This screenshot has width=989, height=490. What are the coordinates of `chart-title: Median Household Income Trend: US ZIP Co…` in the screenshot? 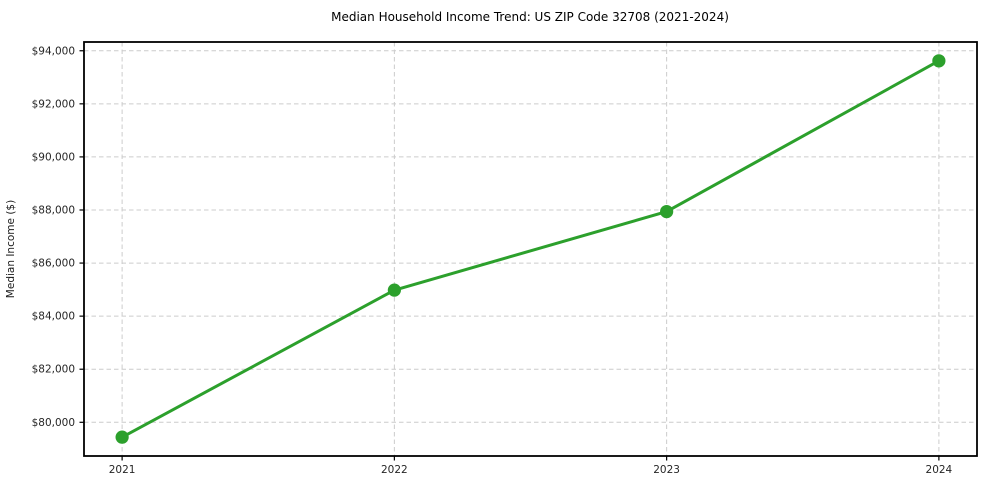 It's located at (530, 17).